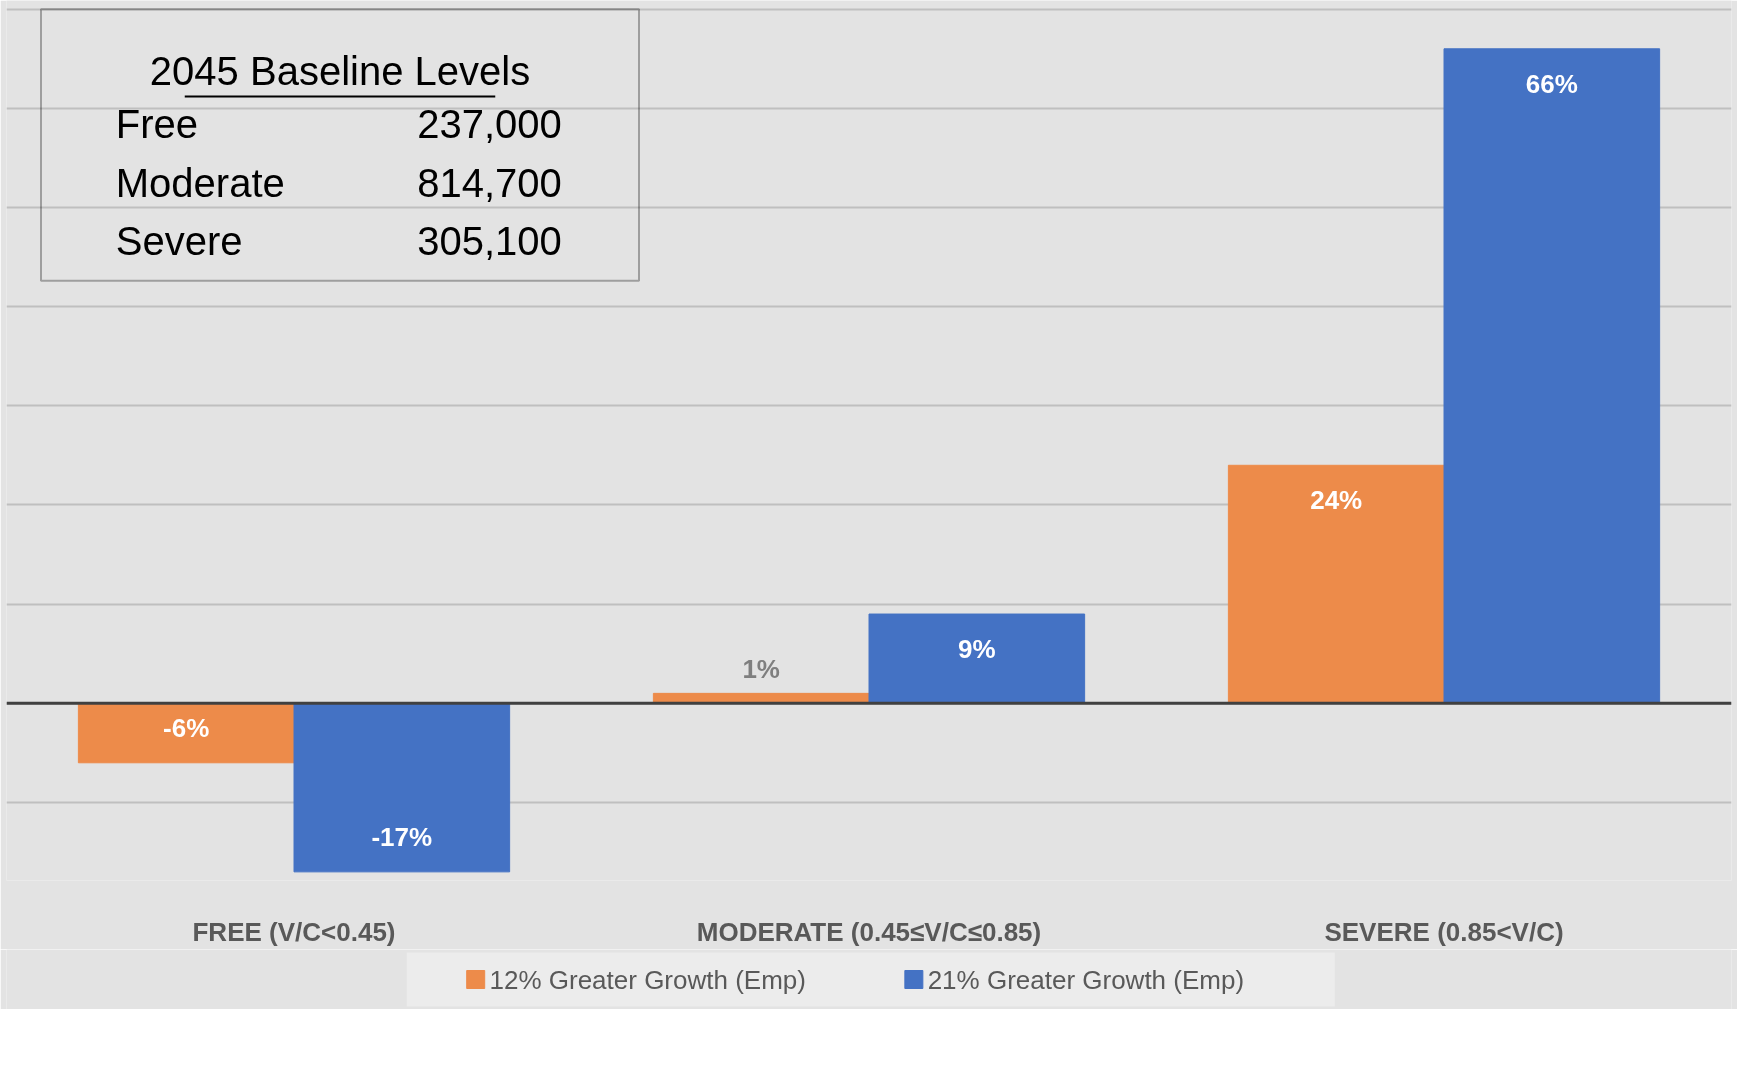 The image size is (1737, 1073). Describe the element at coordinates (489, 241) in the screenshot. I see `annotation: 305,100` at that location.